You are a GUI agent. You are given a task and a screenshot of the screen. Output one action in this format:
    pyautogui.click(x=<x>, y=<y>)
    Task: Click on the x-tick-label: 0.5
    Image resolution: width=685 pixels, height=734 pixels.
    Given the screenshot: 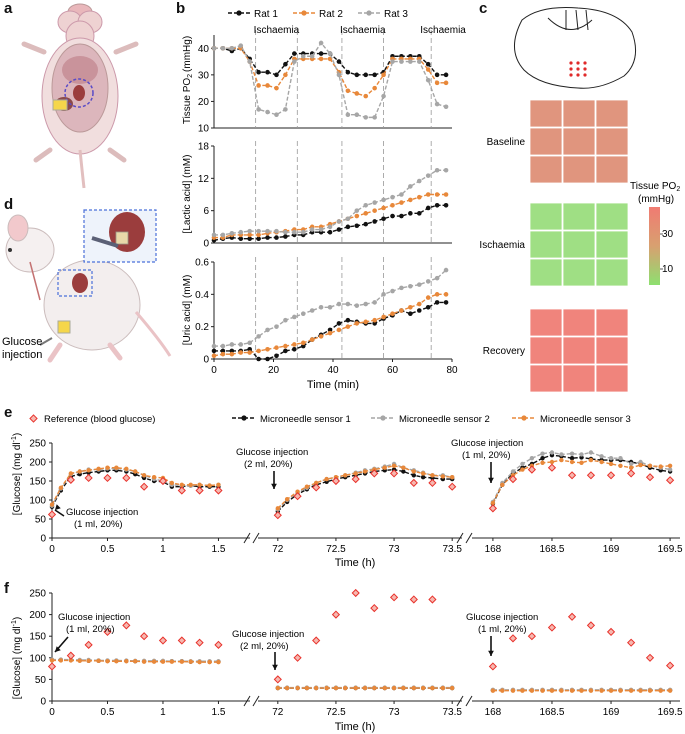 What is the action you would take?
    pyautogui.click(x=108, y=549)
    